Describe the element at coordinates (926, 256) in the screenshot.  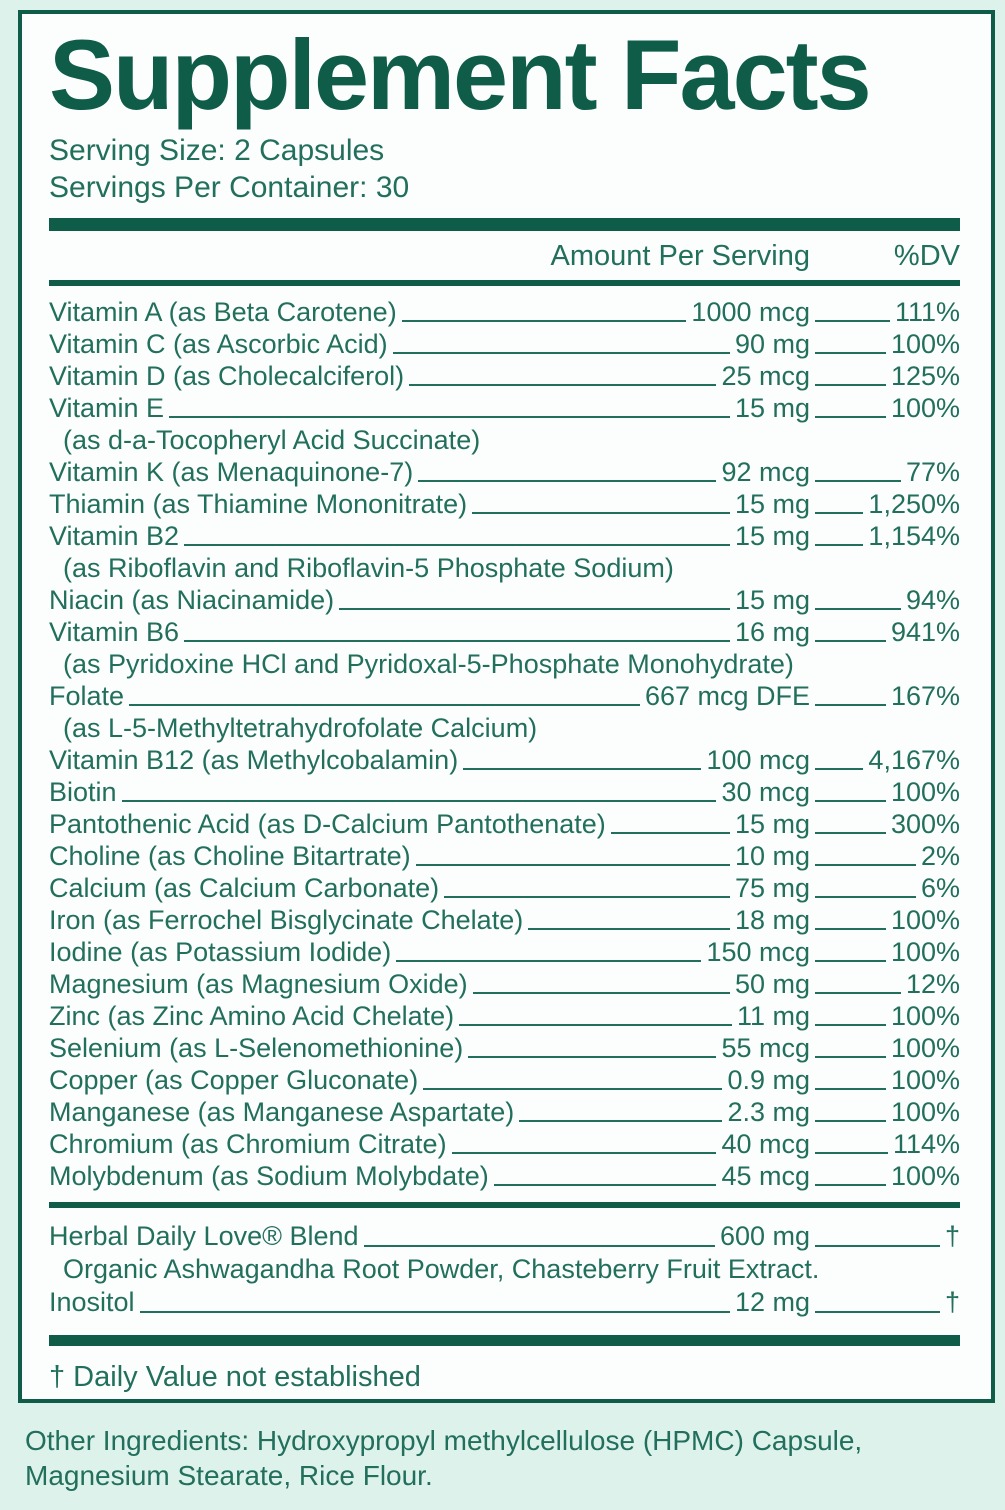
I see `dv-header: %DV` at that location.